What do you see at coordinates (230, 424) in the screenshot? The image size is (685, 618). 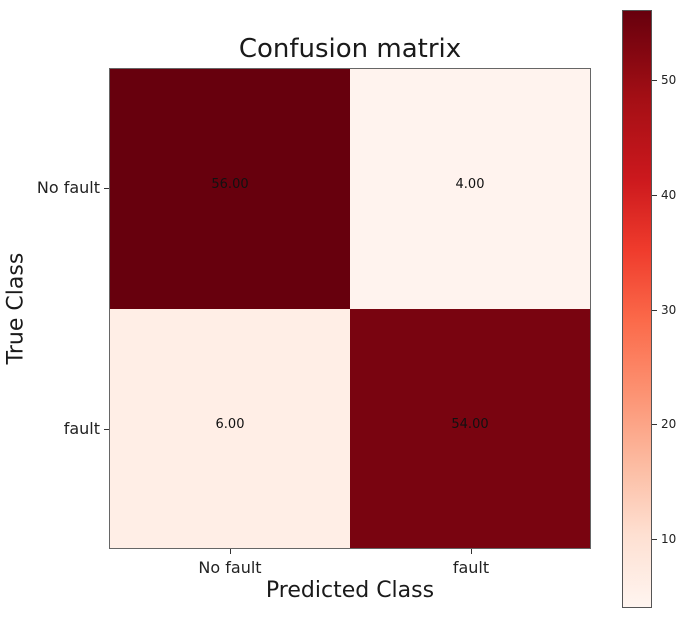 I see `cell-value: 6.00` at bounding box center [230, 424].